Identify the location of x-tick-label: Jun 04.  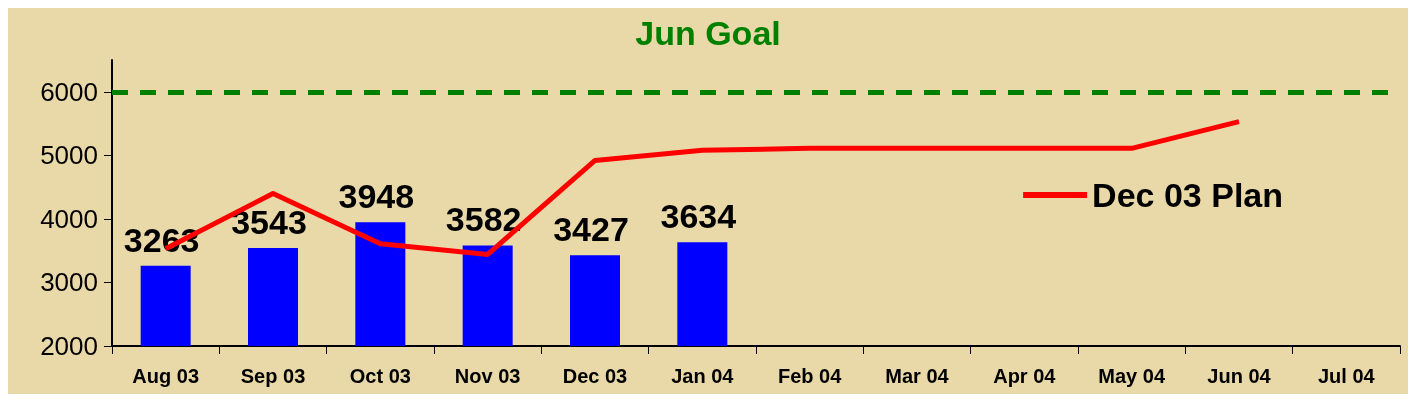
(1239, 376).